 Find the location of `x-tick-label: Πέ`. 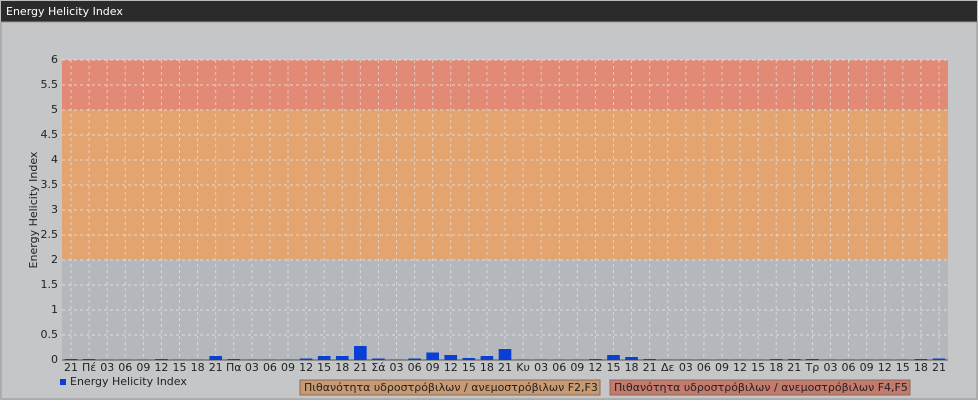

x-tick-label: Πέ is located at coordinates (89, 367).